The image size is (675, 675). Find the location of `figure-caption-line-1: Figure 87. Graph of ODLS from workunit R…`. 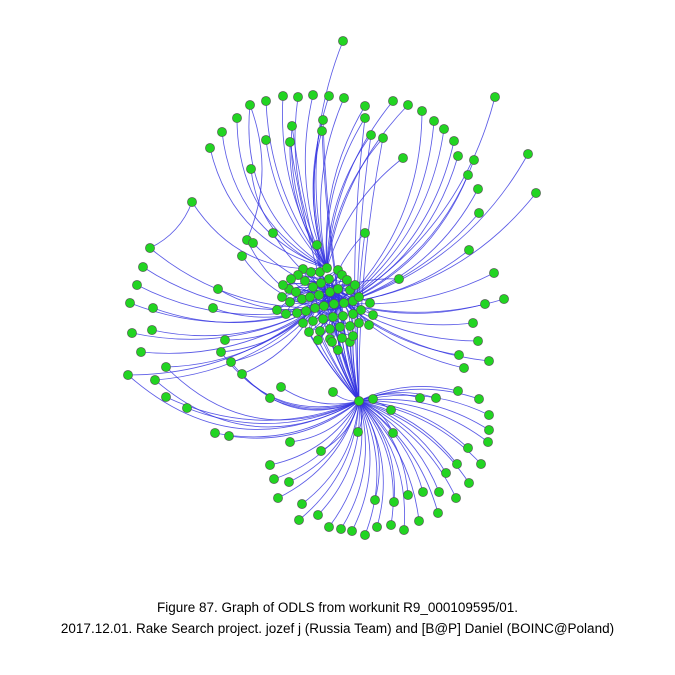

figure-caption-line-1: Figure 87. Graph of ODLS from workunit R… is located at coordinates (337, 607).